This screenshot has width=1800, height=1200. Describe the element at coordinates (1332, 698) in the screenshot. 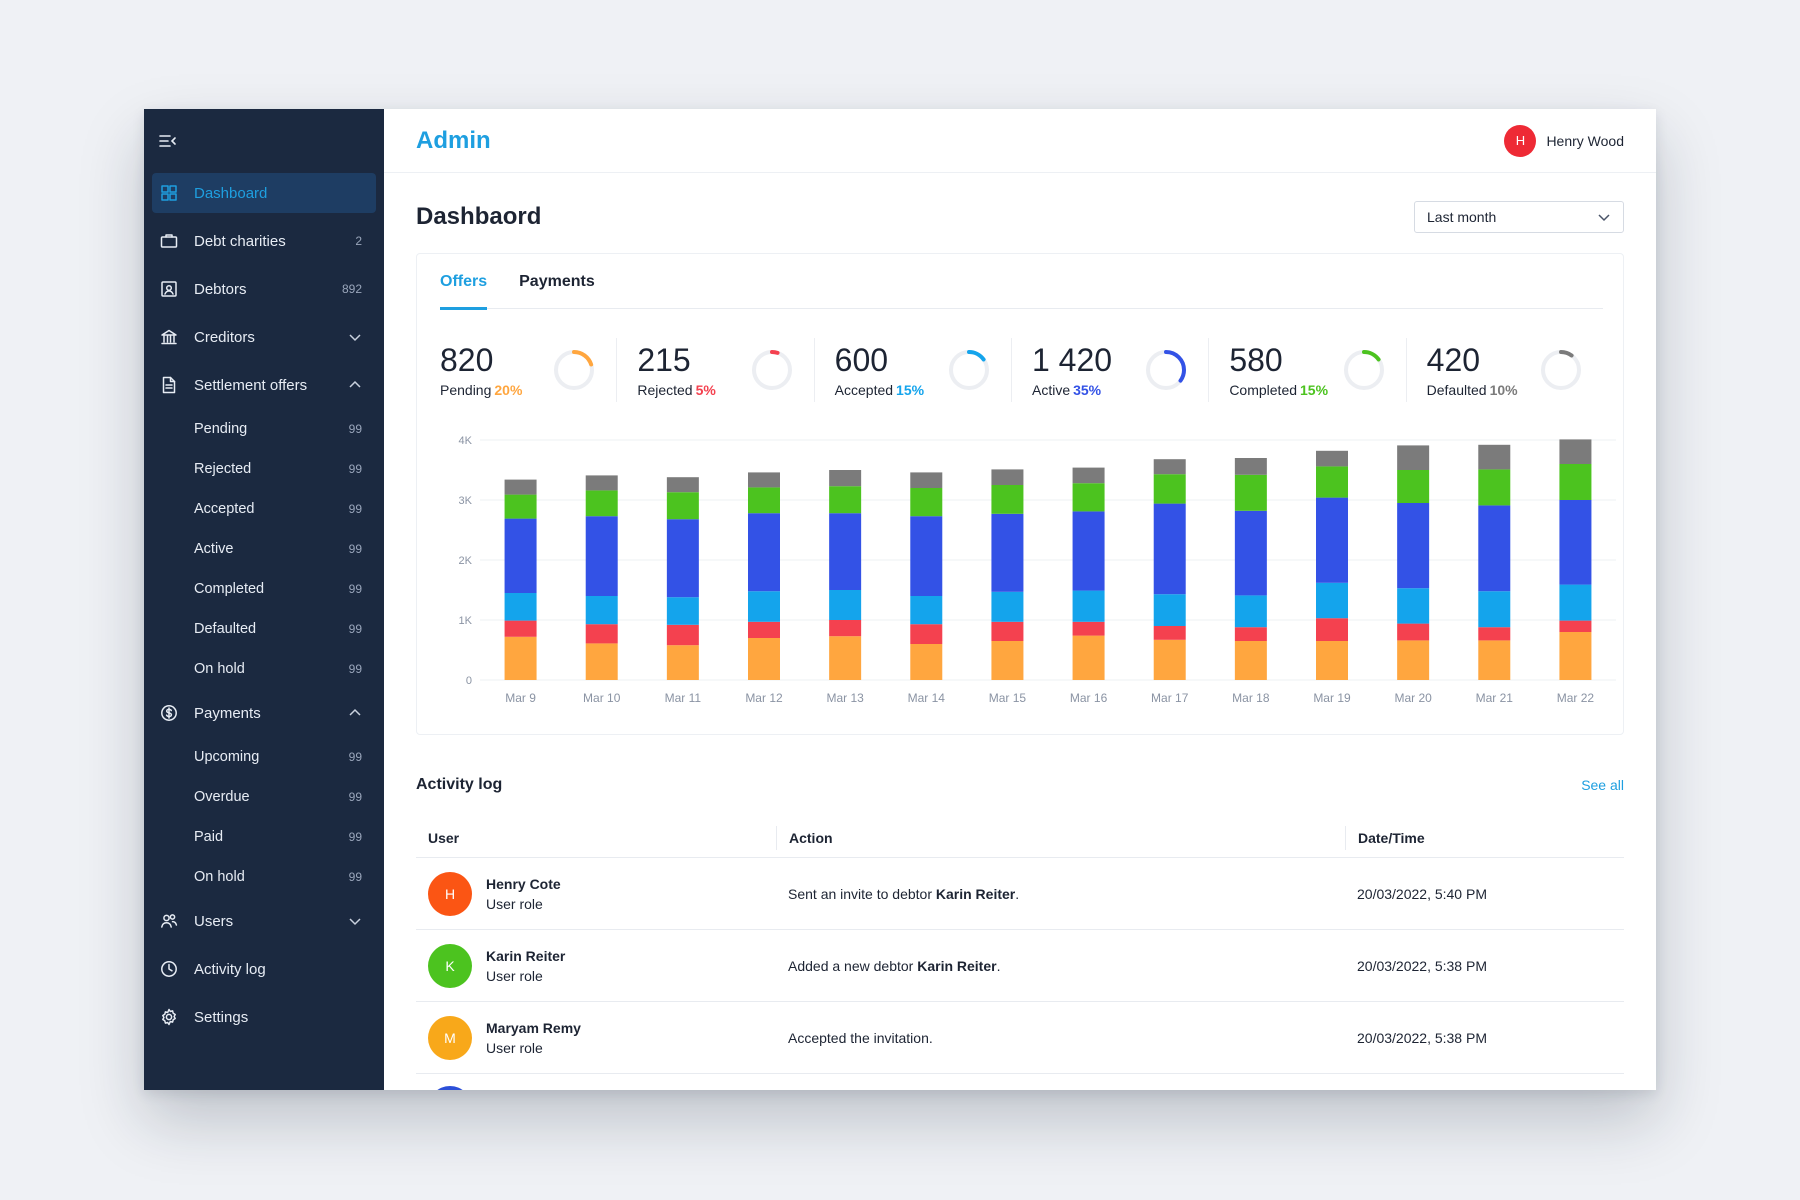

I see `x-tick-label: Mar 19` at that location.